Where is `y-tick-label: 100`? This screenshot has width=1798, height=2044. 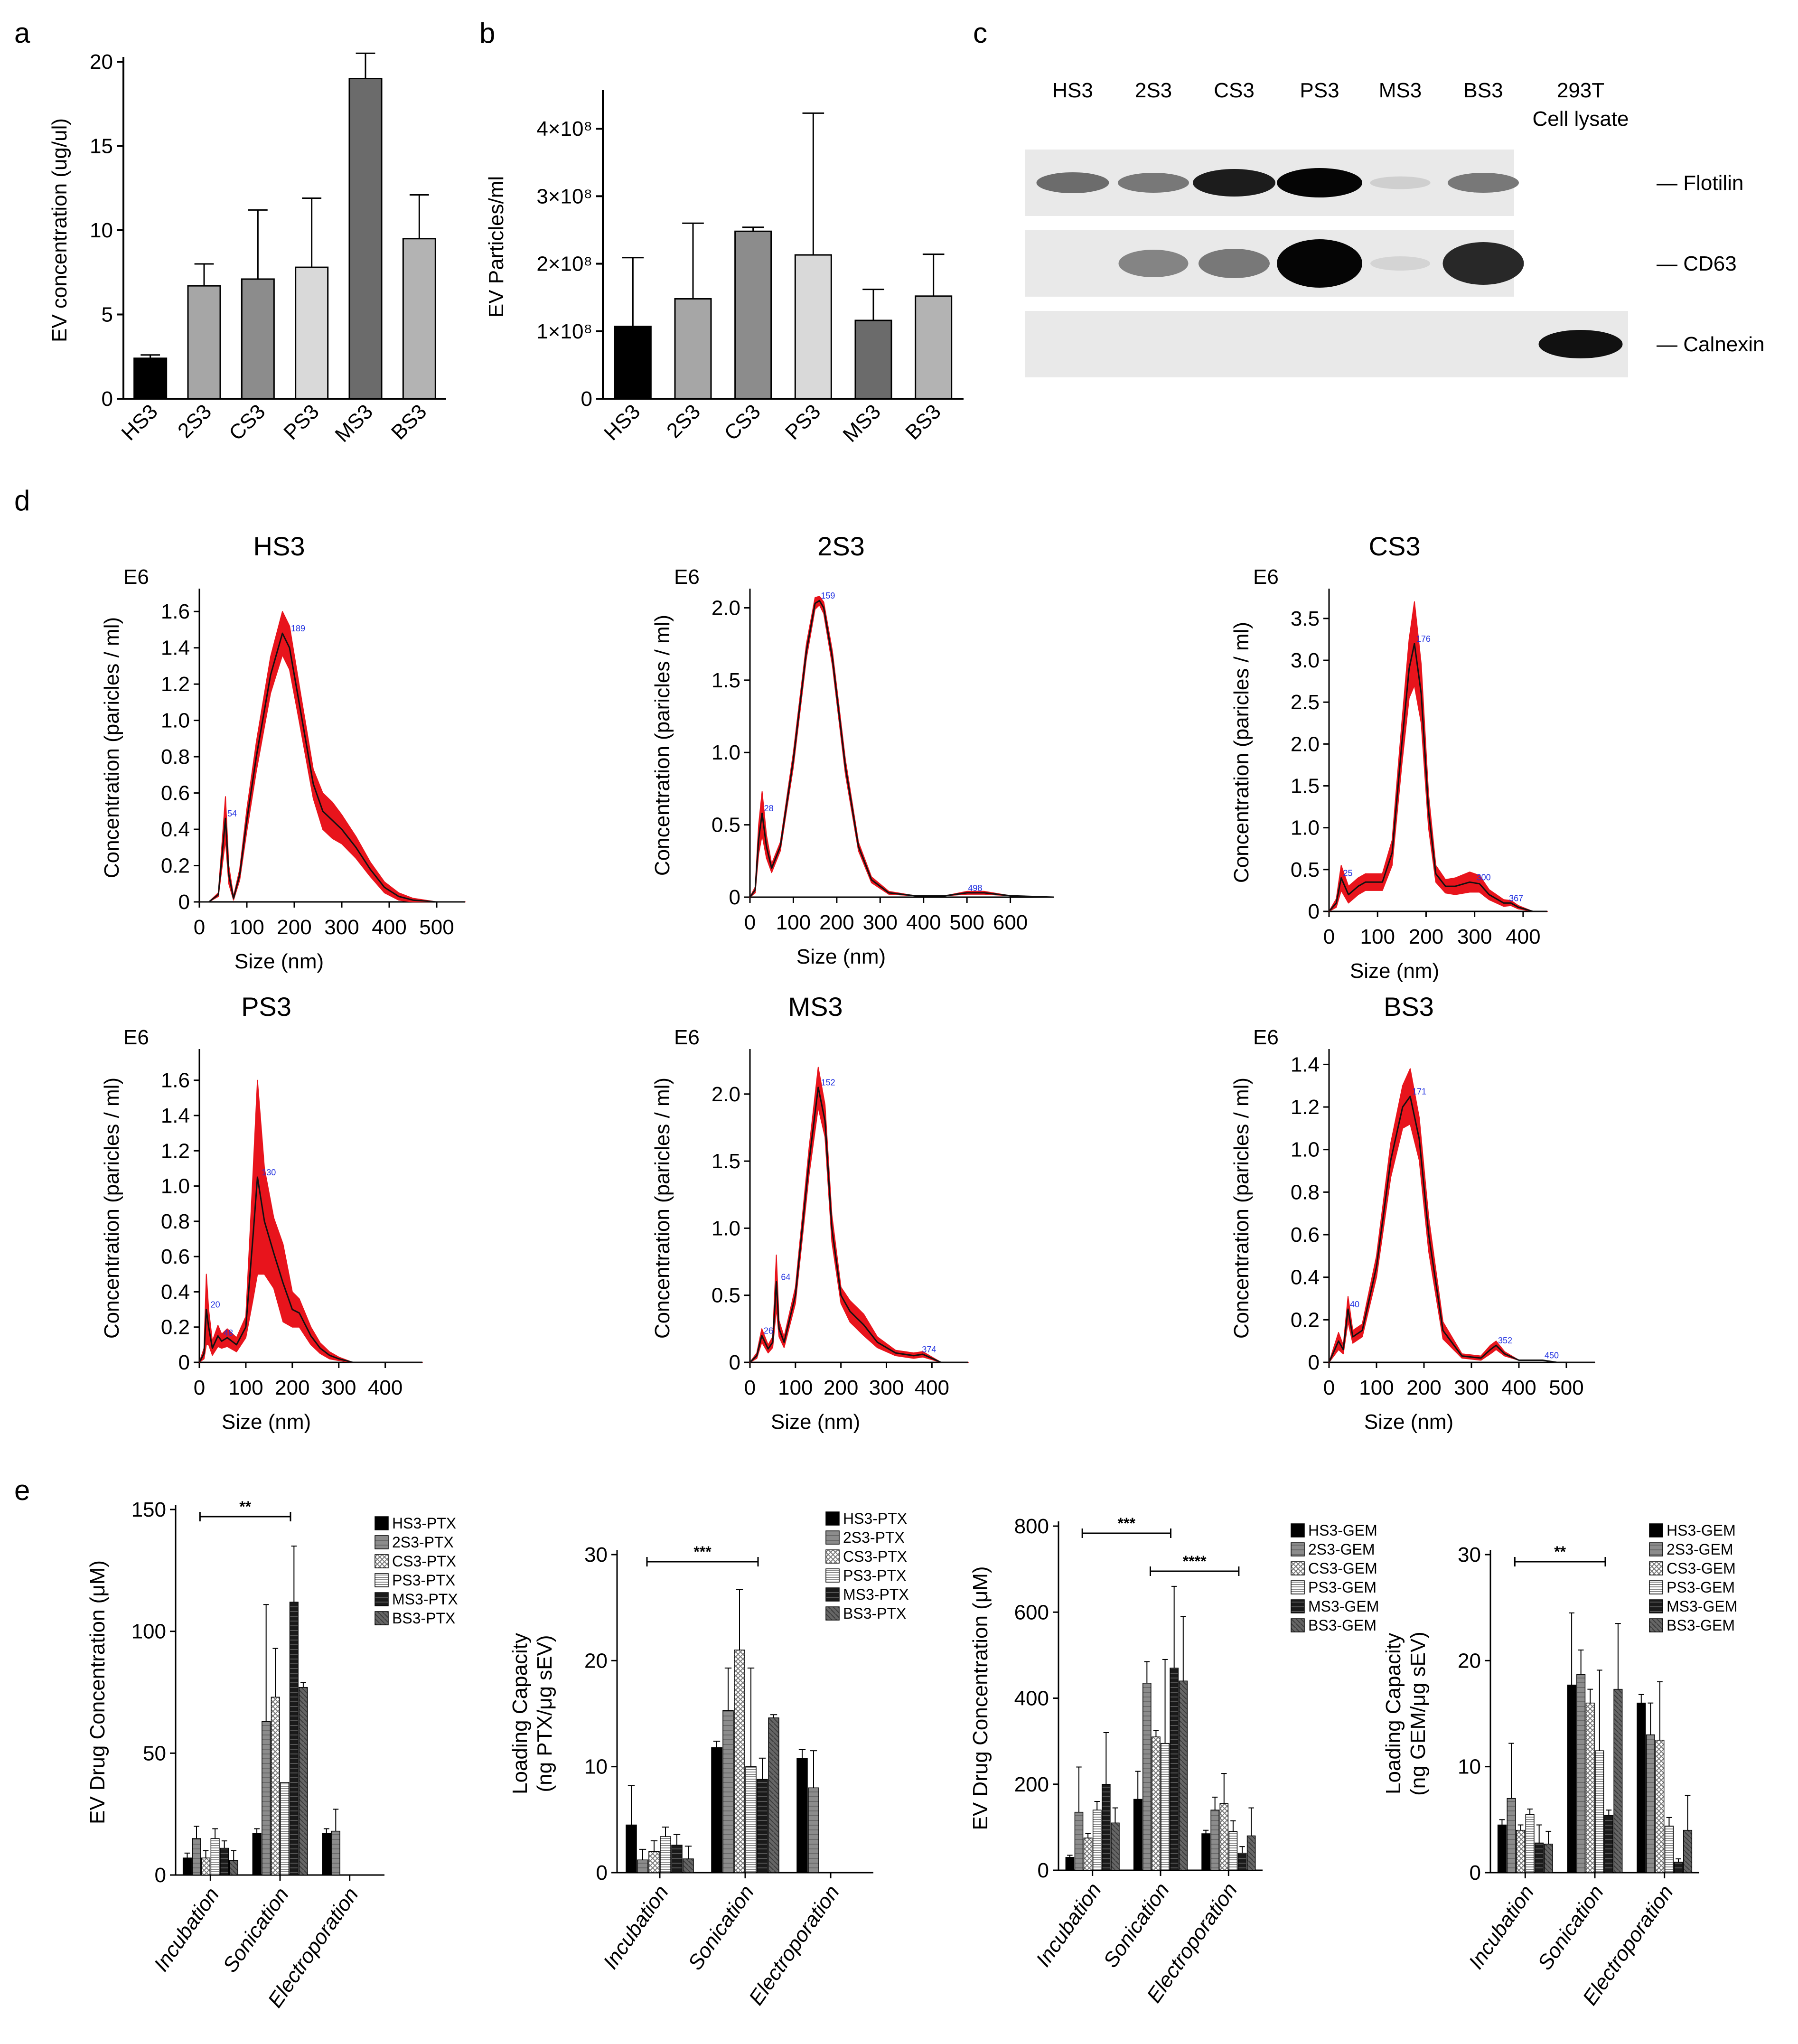
y-tick-label: 100 is located at coordinates (148, 1631).